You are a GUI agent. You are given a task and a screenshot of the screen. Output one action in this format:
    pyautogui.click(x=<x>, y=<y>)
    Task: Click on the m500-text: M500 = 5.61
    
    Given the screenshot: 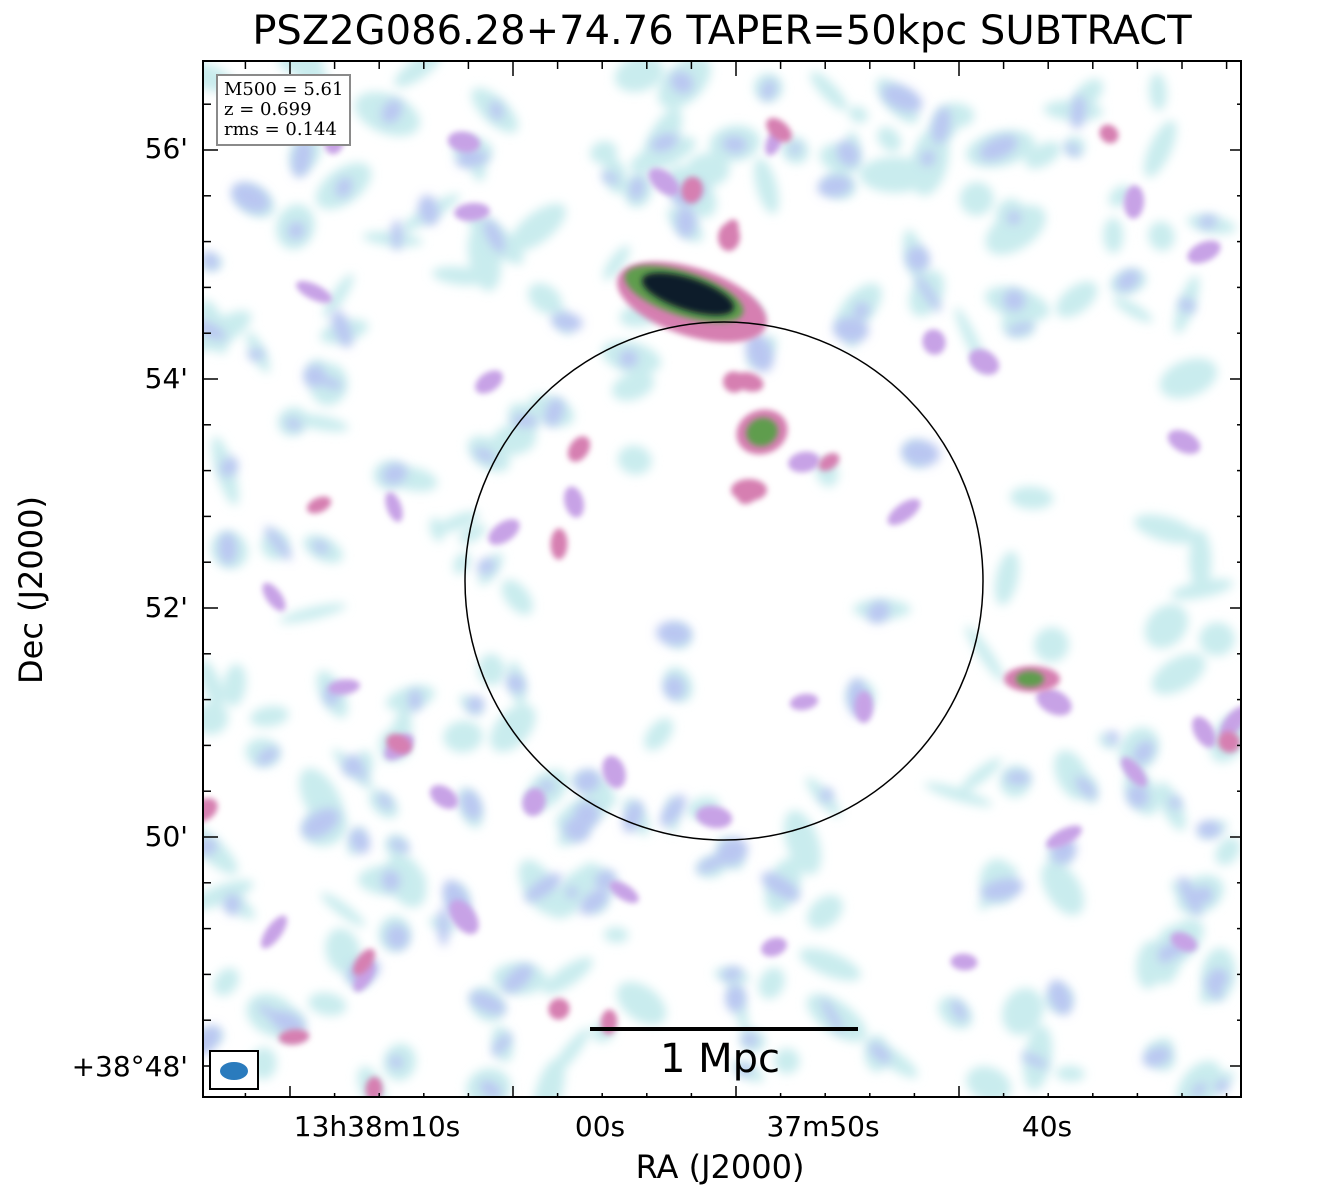 What is the action you would take?
    pyautogui.click(x=284, y=89)
    